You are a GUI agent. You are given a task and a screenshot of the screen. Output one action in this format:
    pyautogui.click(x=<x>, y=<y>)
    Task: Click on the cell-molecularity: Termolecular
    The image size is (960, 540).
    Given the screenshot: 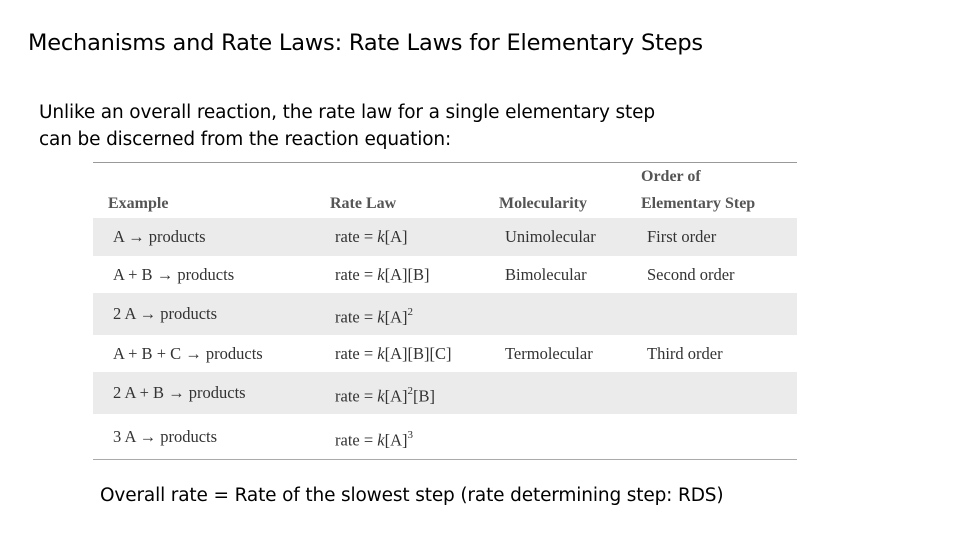 What is the action you would take?
    pyautogui.click(x=549, y=353)
    